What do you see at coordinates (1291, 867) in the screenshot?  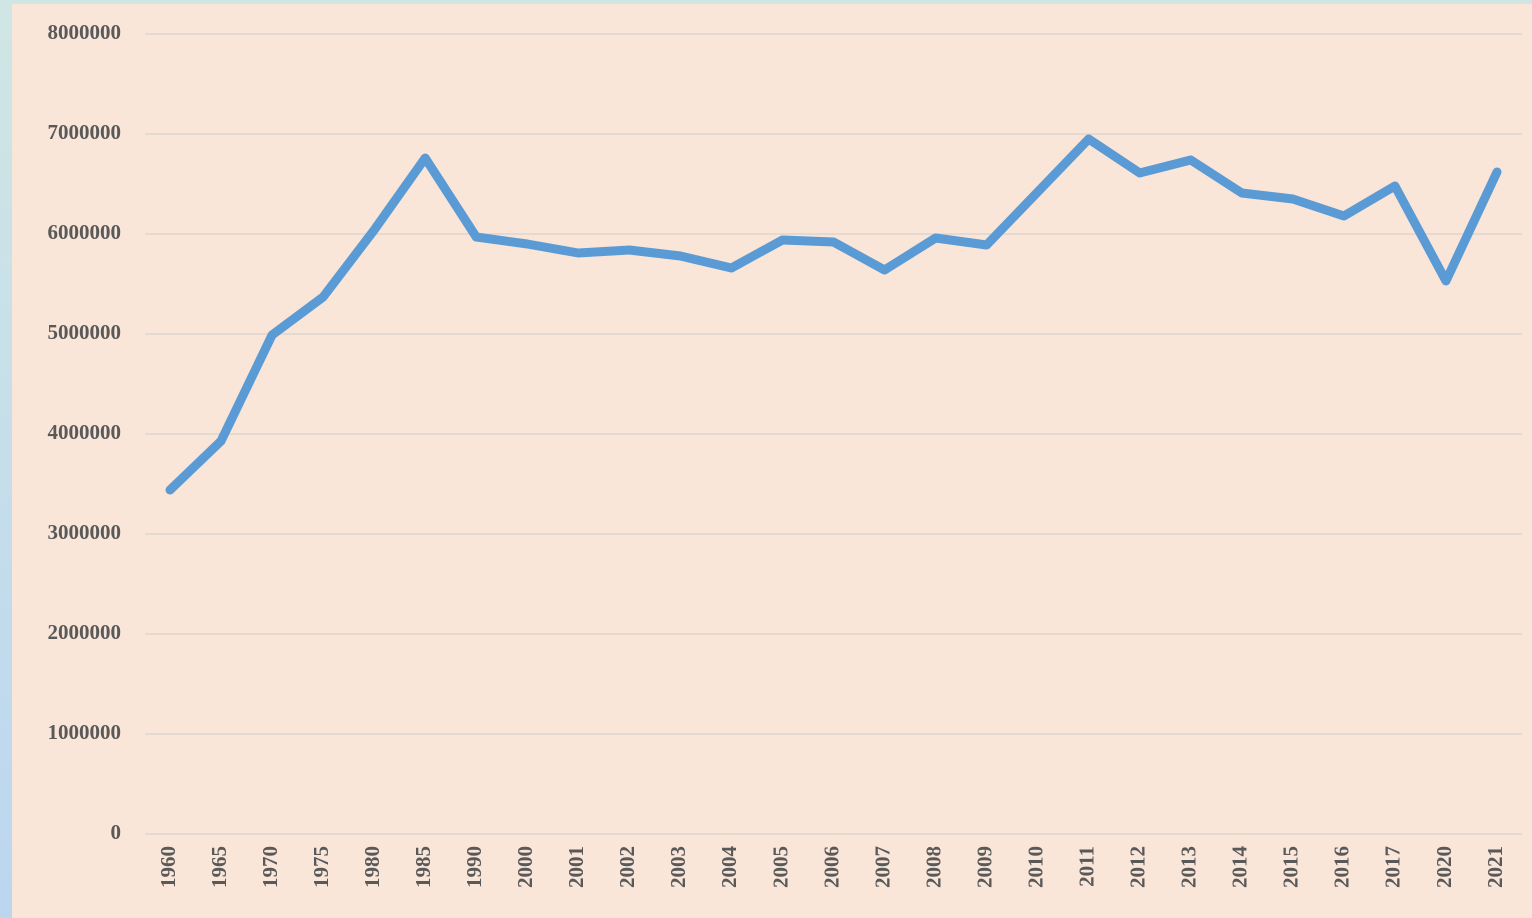 I see `x-tick-label: 2015` at bounding box center [1291, 867].